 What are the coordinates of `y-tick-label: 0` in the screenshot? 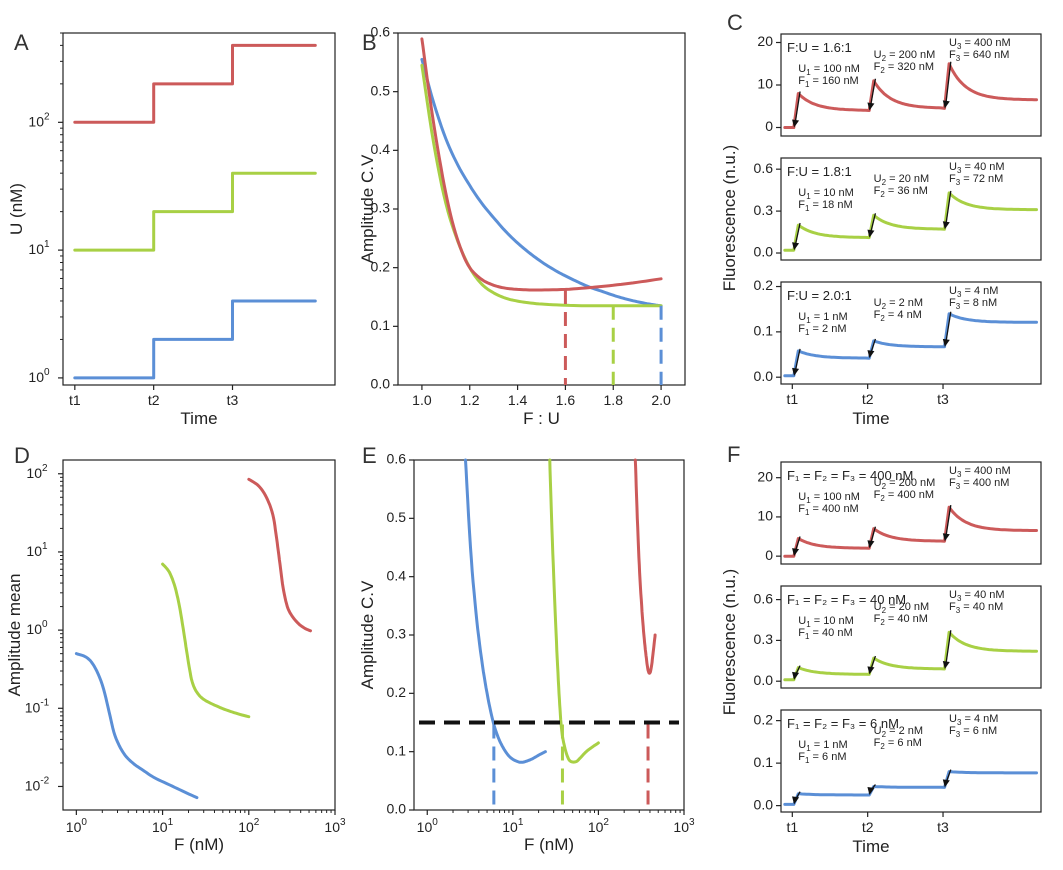 It's located at (769, 555).